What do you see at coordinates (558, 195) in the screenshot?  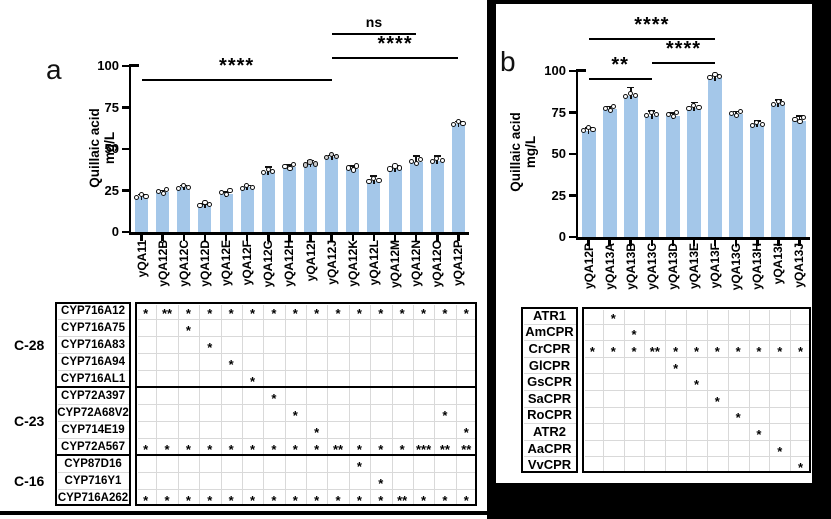 I see `y-tick-label: 25` at bounding box center [558, 195].